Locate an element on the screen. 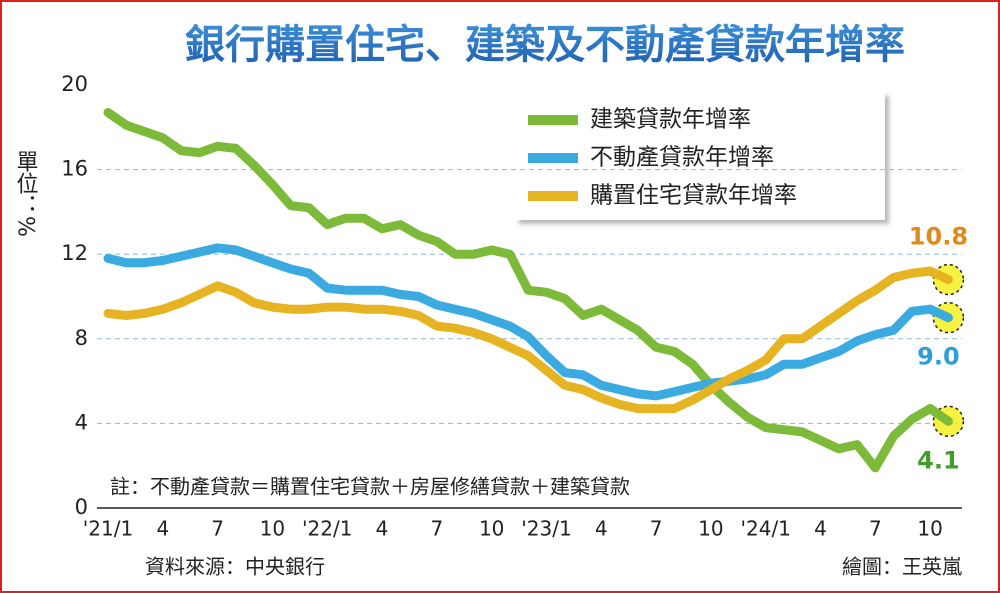 The width and height of the screenshot is (1000, 593). x-tick-label: '24/1 is located at coordinates (766, 529).